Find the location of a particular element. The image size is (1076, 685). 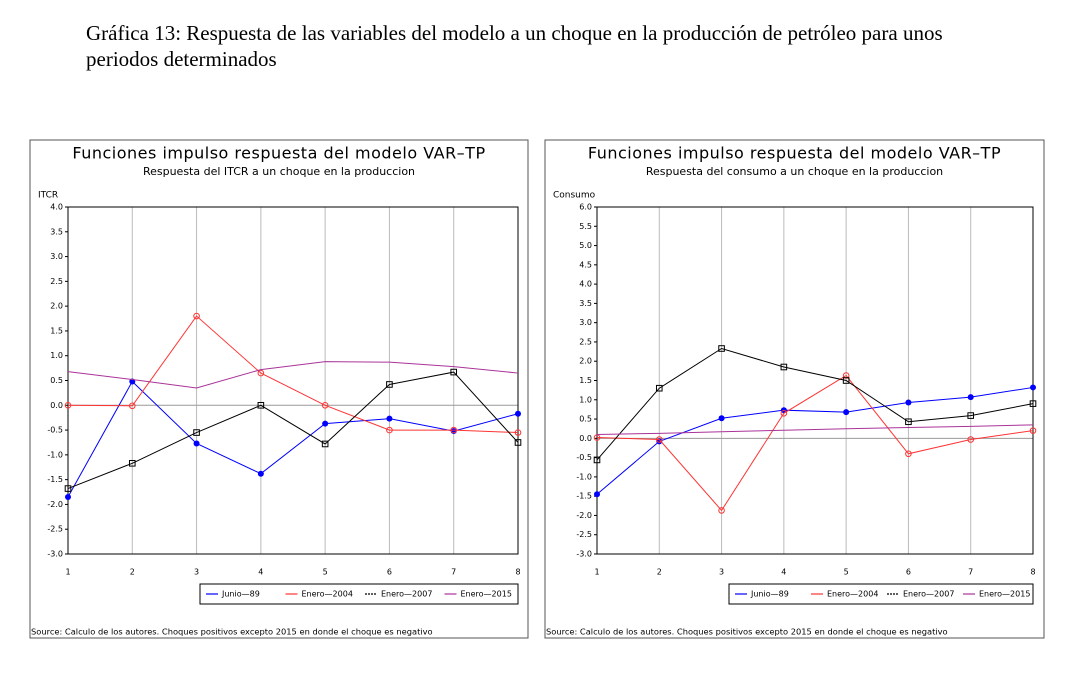

legend-label: Enero—2015 is located at coordinates (1004, 594).